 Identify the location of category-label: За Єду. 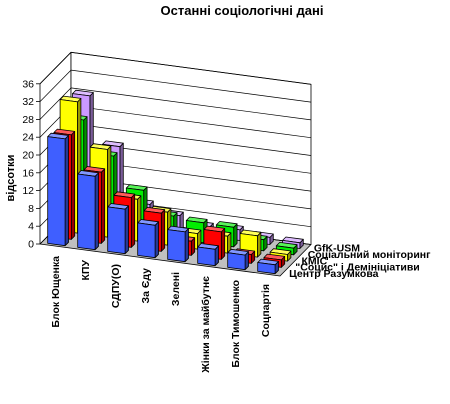
(146, 286).